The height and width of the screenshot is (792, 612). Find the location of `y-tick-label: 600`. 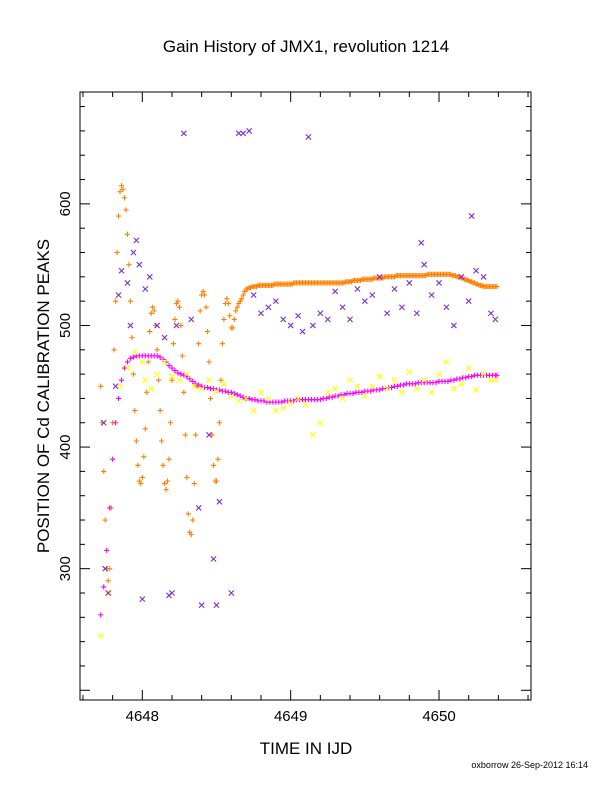

y-tick-label: 600 is located at coordinates (65, 203).